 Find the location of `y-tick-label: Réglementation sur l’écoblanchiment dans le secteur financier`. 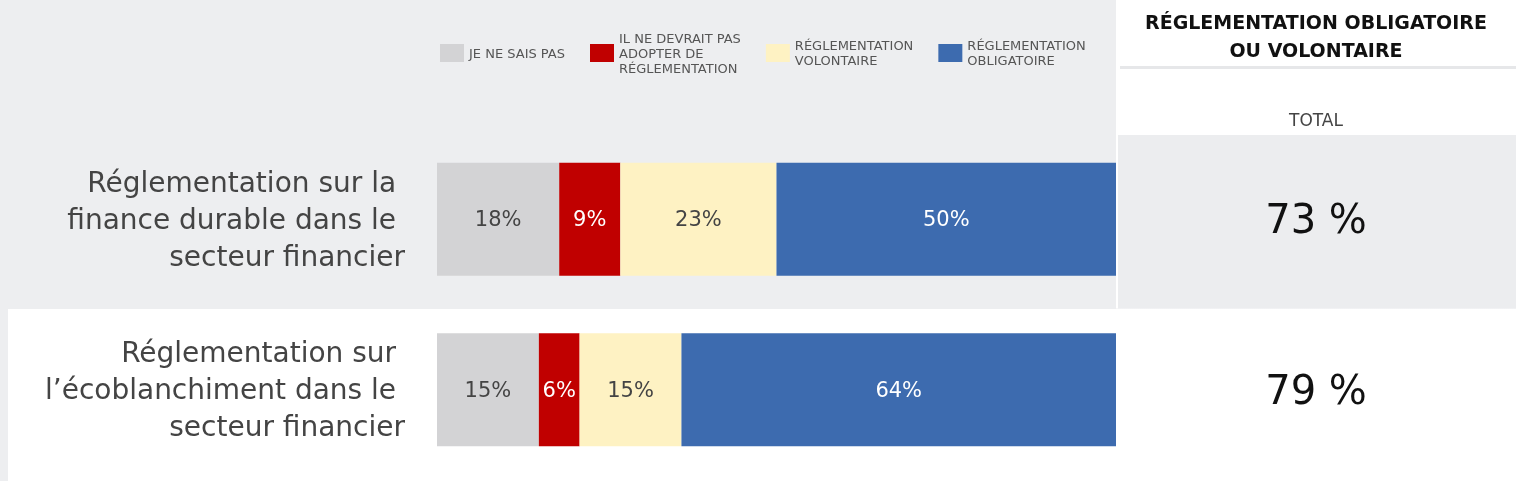

y-tick-label: Réglementation sur l’écoblanchiment dans le secteur financier is located at coordinates (225, 390).